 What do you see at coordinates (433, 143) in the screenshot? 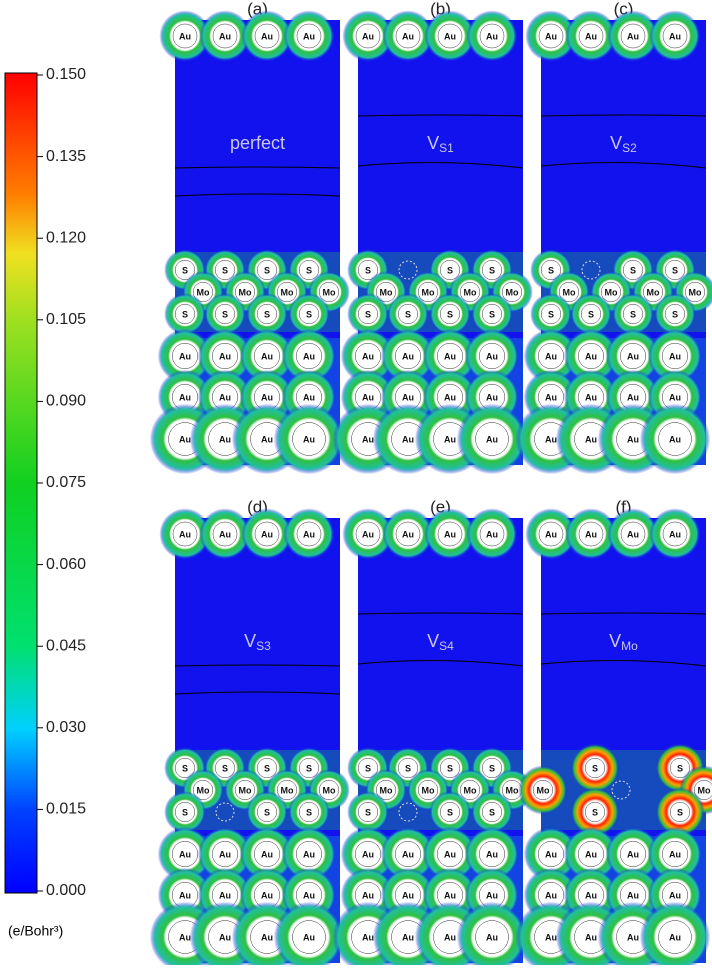
I see `label-main: V` at bounding box center [433, 143].